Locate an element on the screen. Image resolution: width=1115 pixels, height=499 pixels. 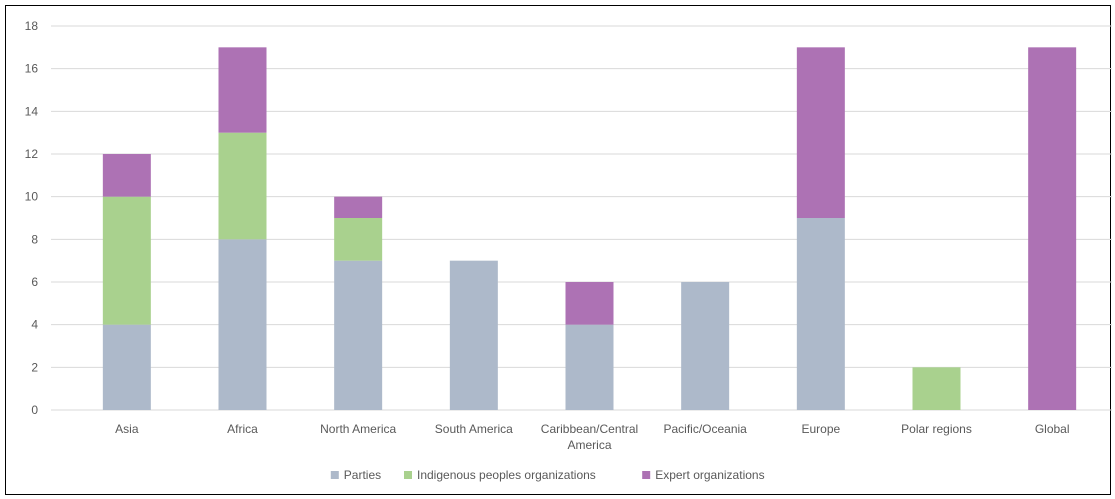
y-tick-label: 14 is located at coordinates (32, 111).